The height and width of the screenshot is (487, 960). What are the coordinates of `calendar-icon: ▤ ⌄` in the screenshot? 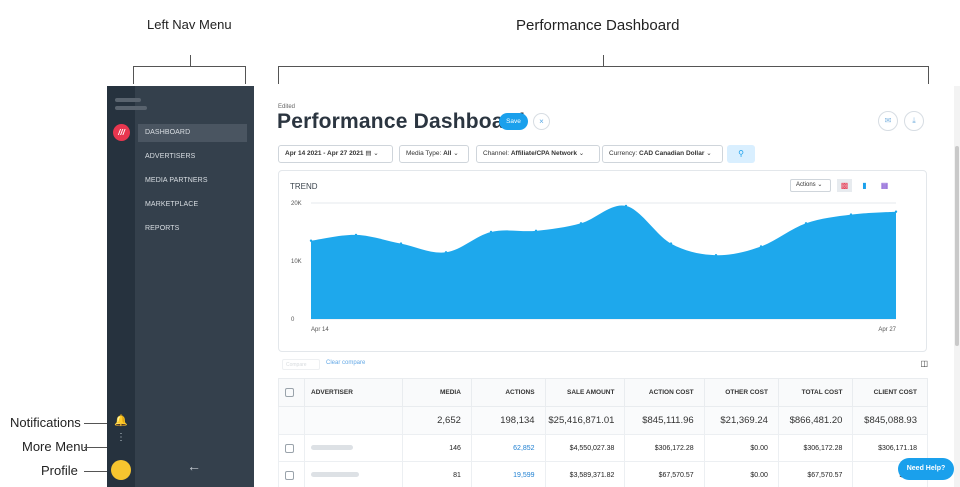 It's located at (372, 153).